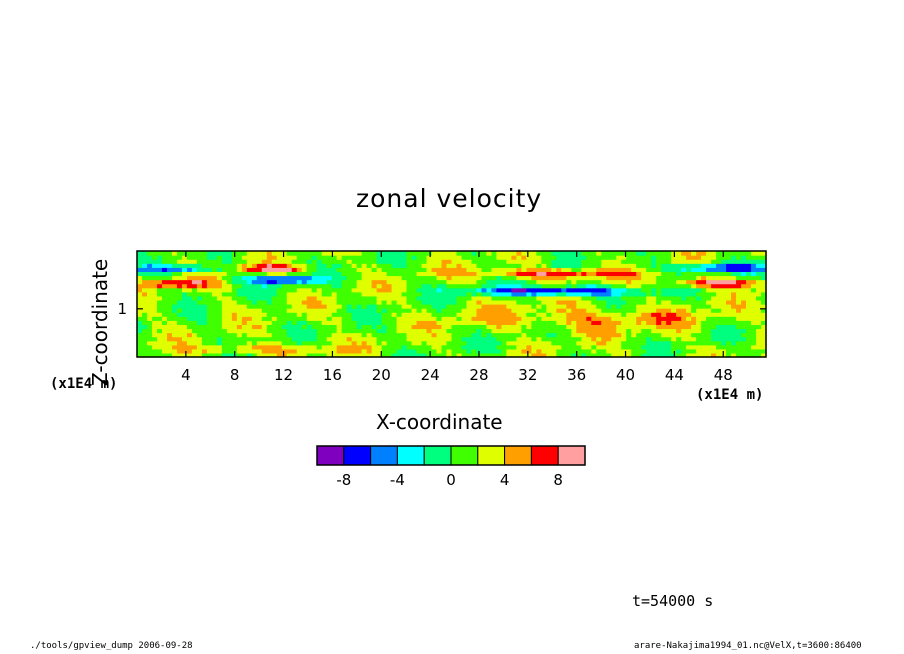  I want to click on chart-title: zonal velocity, so click(449, 198).